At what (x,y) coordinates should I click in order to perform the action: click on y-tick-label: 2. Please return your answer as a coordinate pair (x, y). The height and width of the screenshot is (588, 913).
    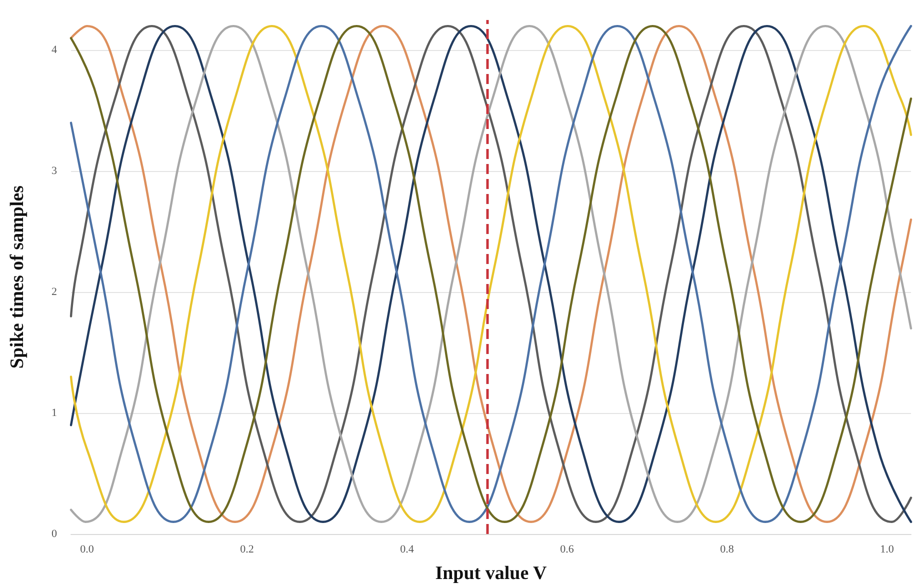
    Looking at the image, I should click on (54, 292).